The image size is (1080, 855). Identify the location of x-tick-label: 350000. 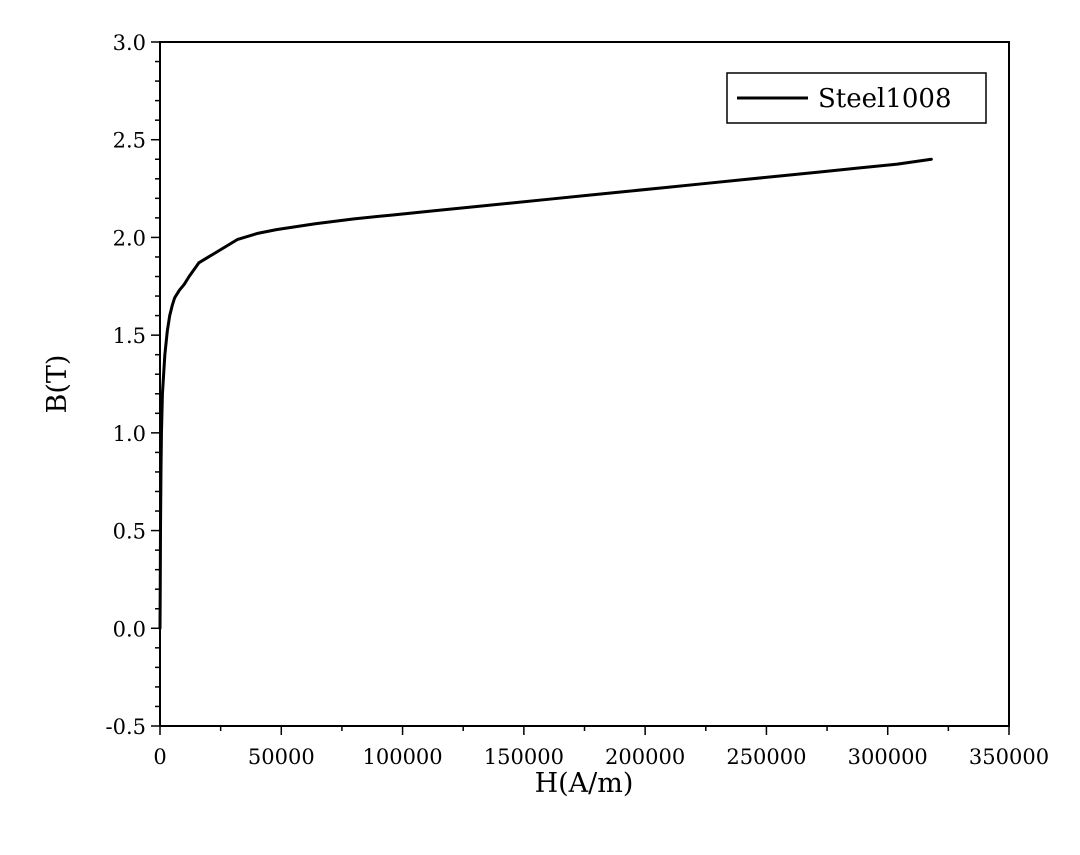
(1009, 757).